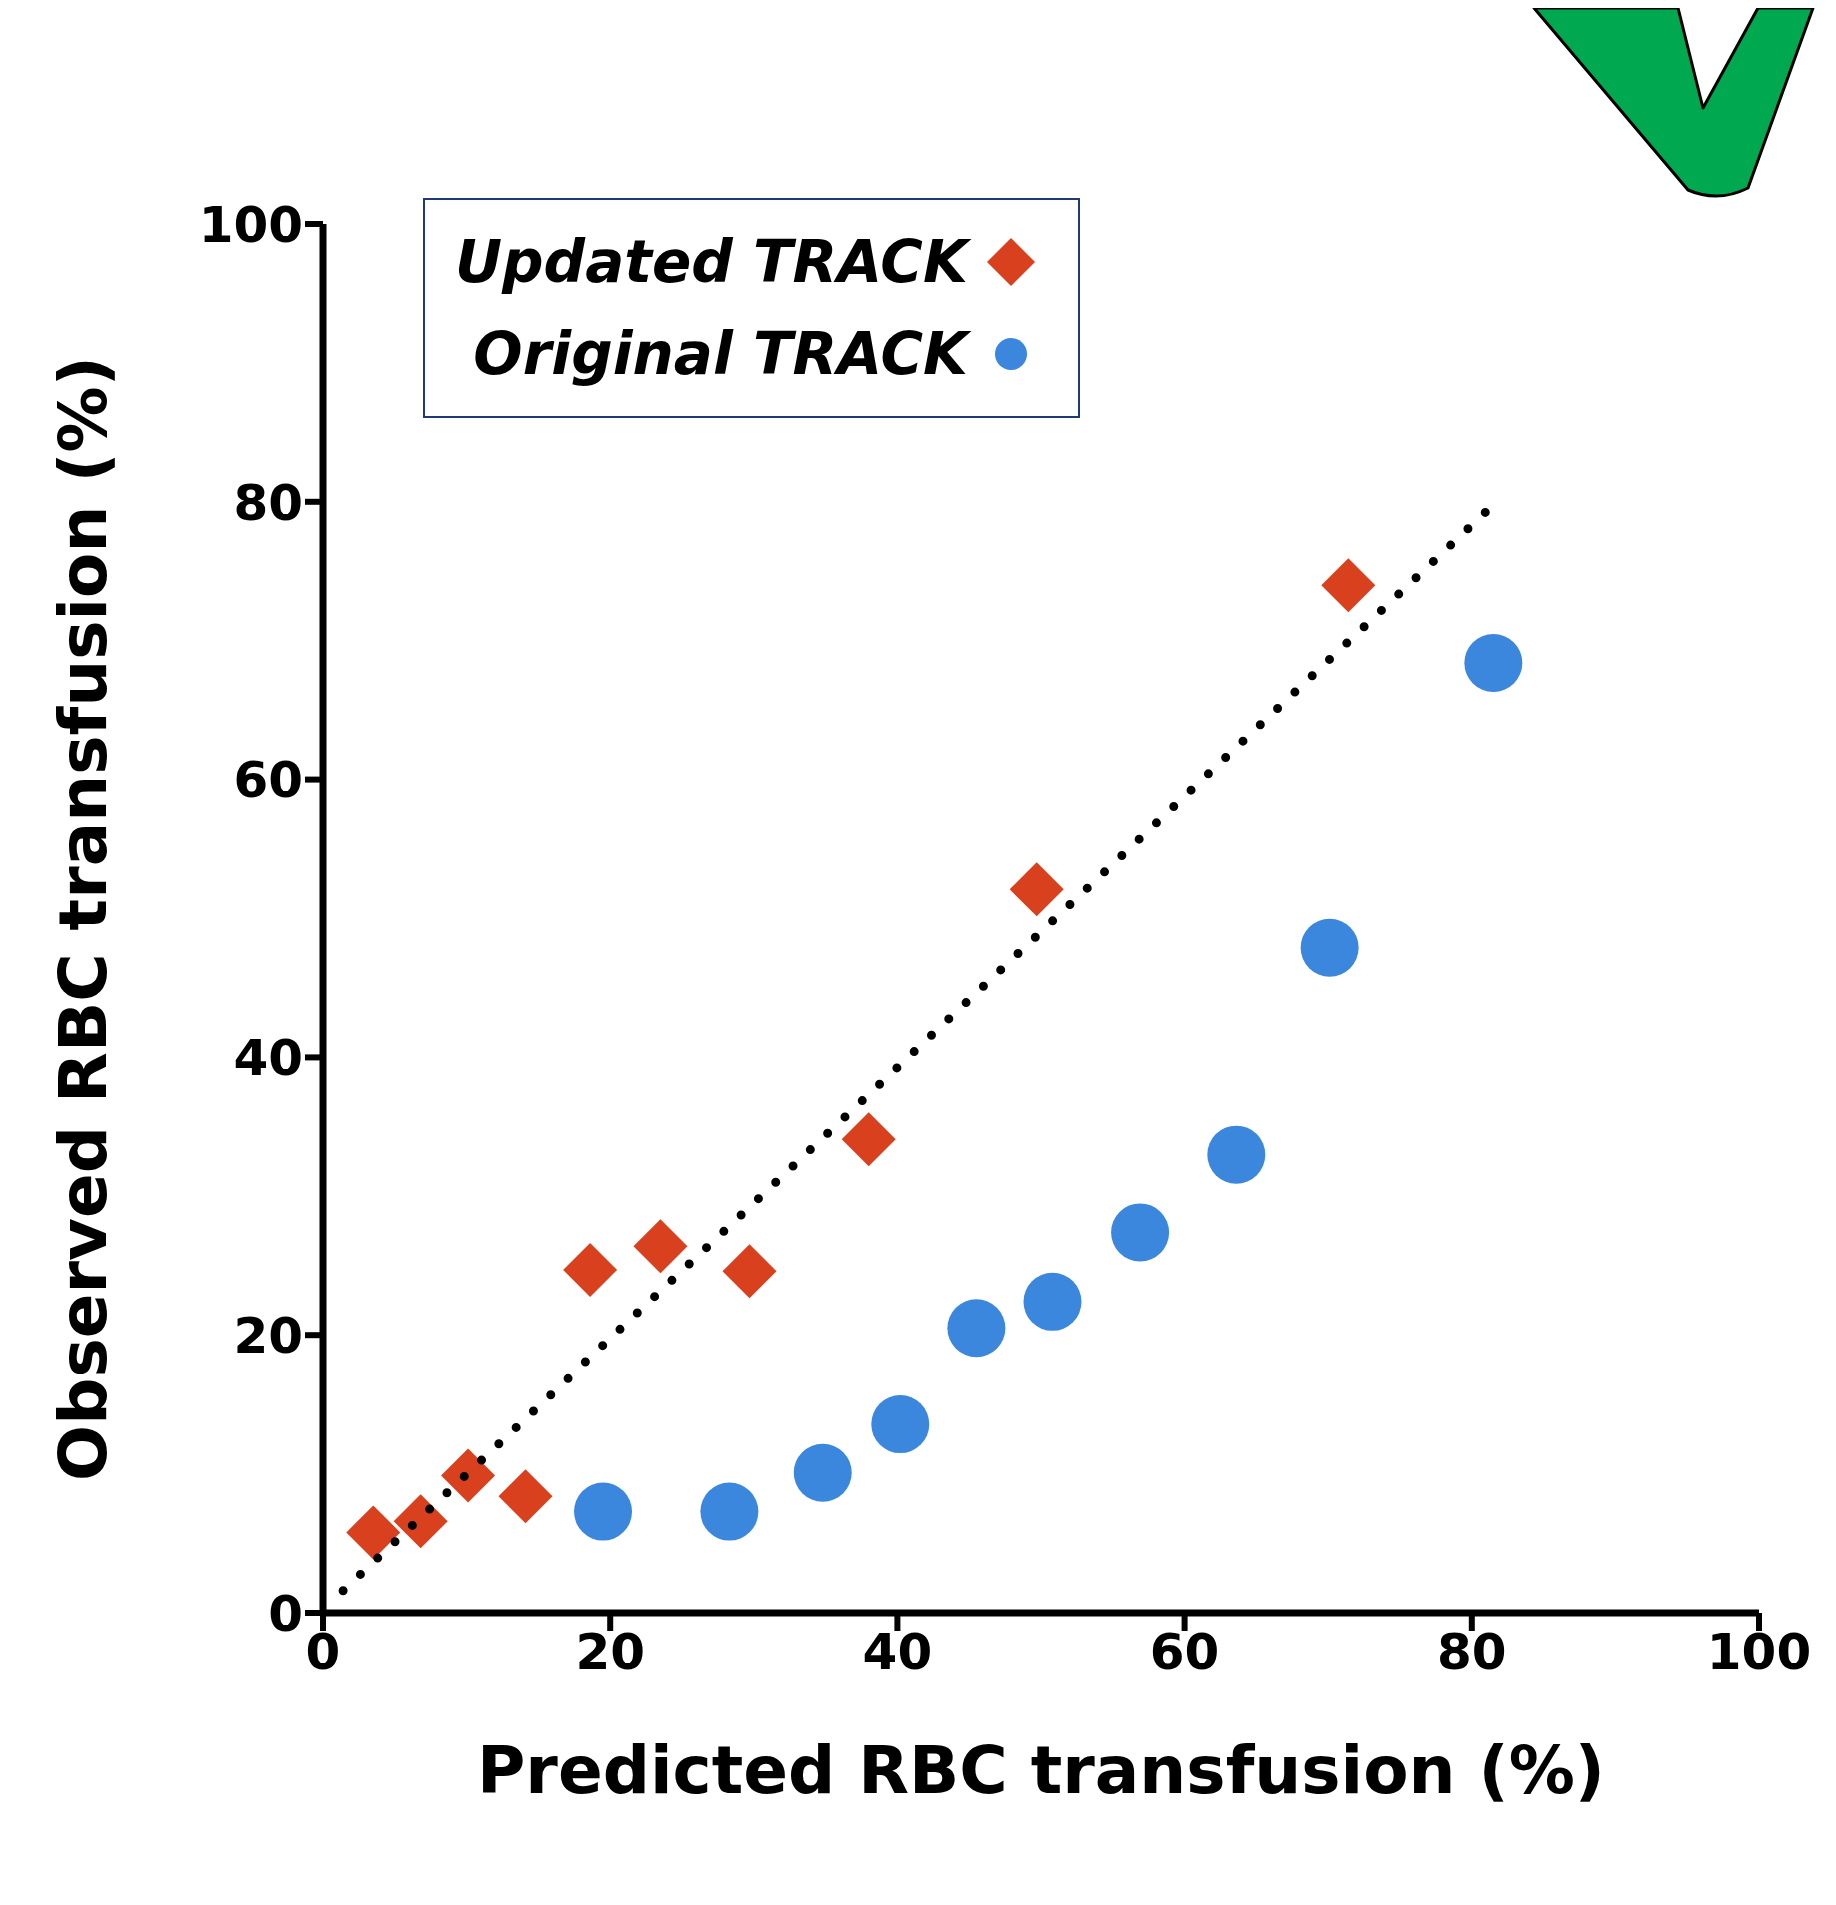  Describe the element at coordinates (1041, 1770) in the screenshot. I see `x-axis-title: Predicted RBC transfusion (%)` at that location.